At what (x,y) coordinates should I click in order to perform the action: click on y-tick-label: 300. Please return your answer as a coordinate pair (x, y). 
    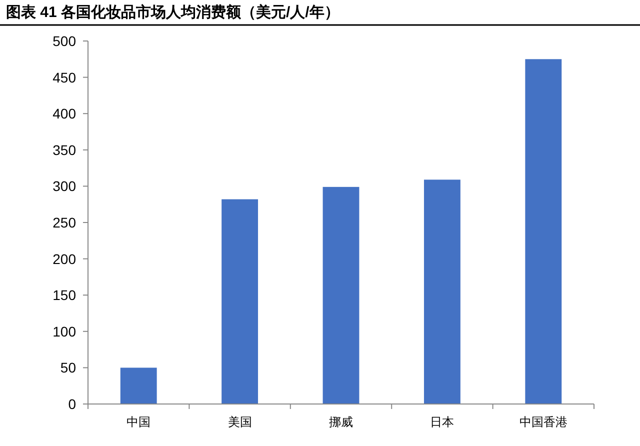
    Looking at the image, I should click on (64, 186).